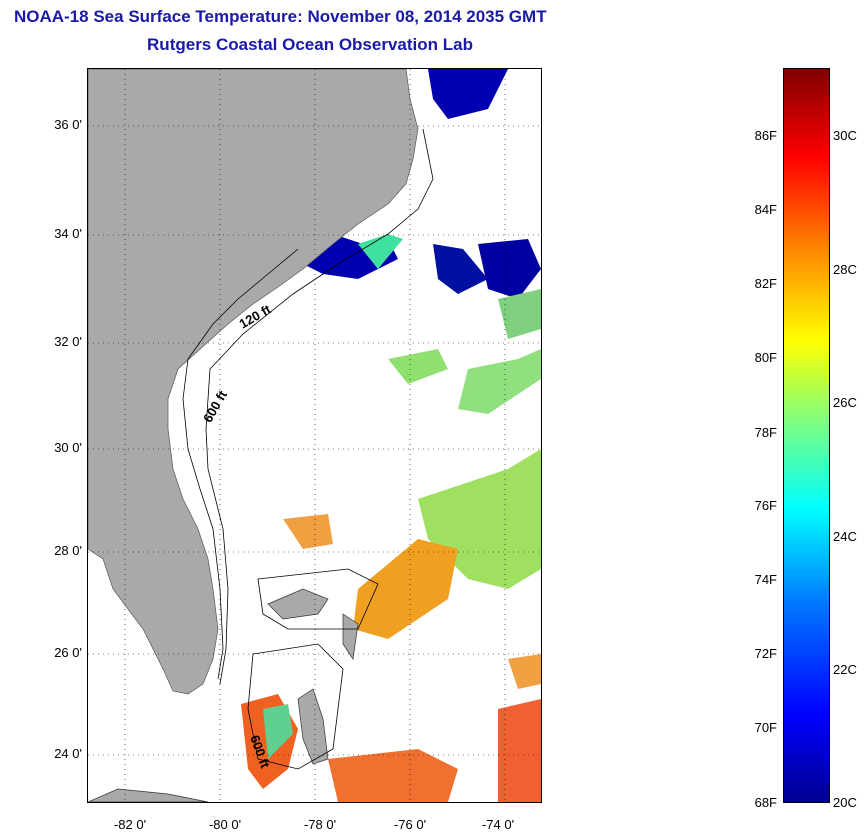 Image resolution: width=864 pixels, height=832 pixels. What do you see at coordinates (765, 727) in the screenshot?
I see `colorbar-f-70: 70F` at bounding box center [765, 727].